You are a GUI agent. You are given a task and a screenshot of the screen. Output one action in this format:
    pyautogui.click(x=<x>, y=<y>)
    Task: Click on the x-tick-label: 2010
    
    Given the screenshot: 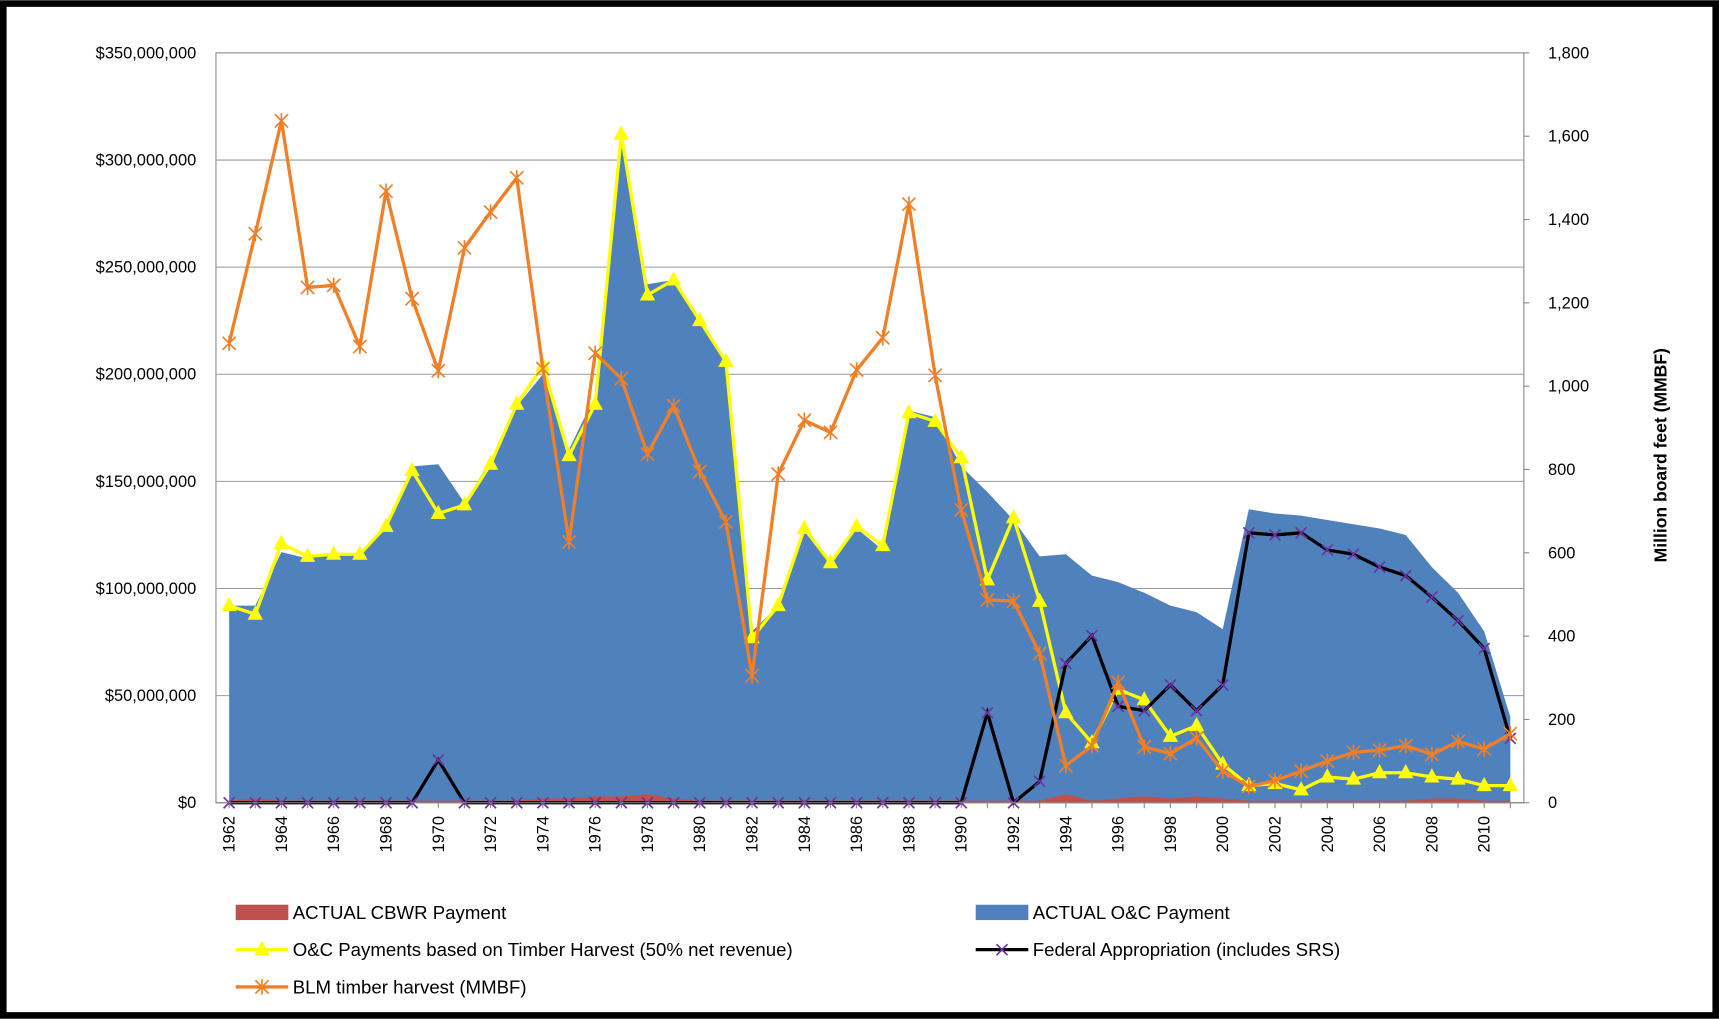 What is the action you would take?
    pyautogui.click(x=1485, y=834)
    